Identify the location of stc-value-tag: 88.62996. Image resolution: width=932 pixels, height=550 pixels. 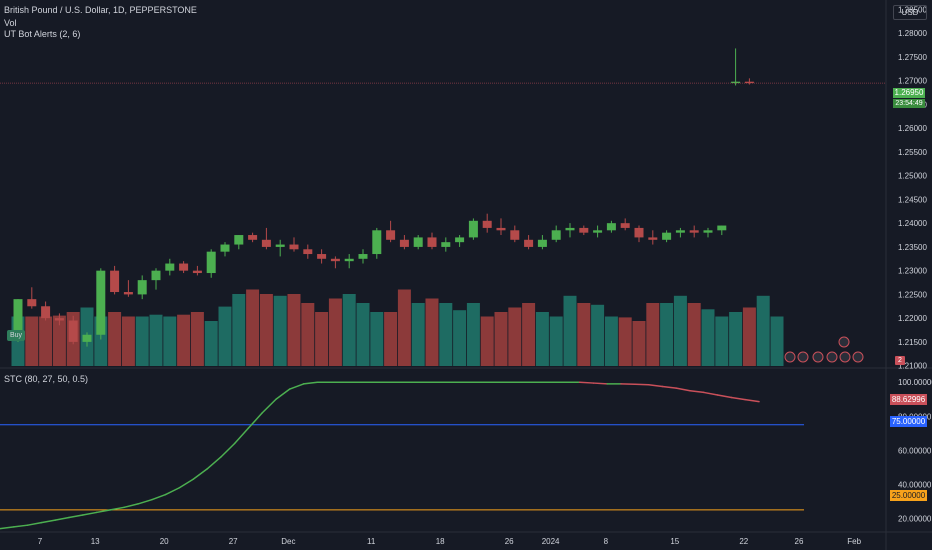
(908, 399).